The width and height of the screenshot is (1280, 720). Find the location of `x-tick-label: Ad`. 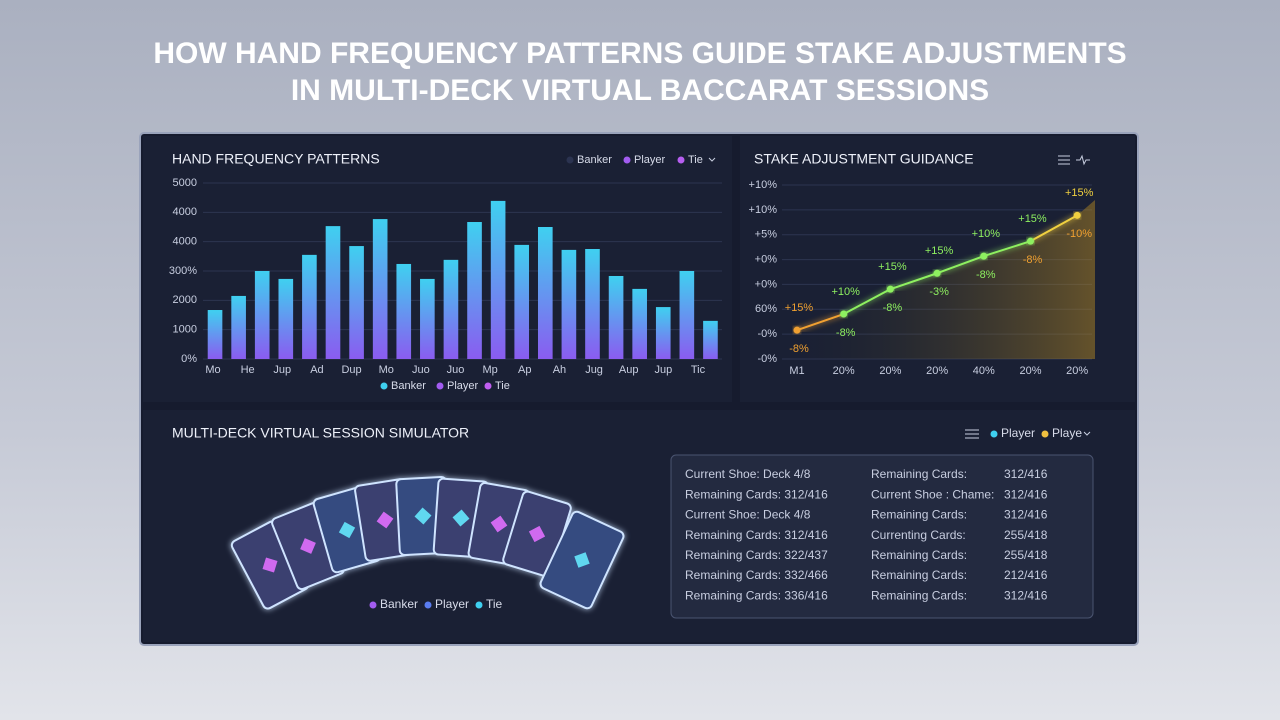

x-tick-label: Ad is located at coordinates (316, 370).